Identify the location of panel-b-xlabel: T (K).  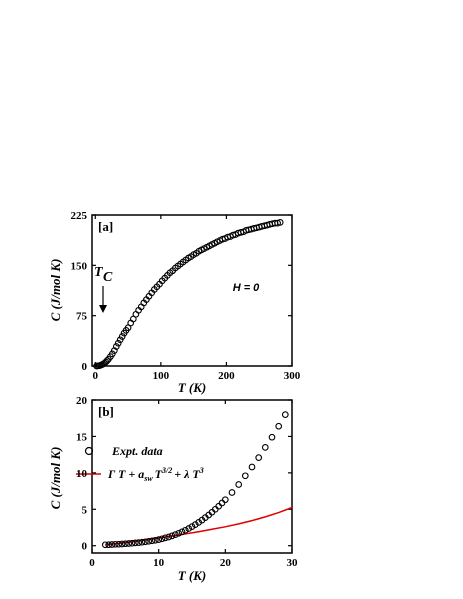
(192, 575).